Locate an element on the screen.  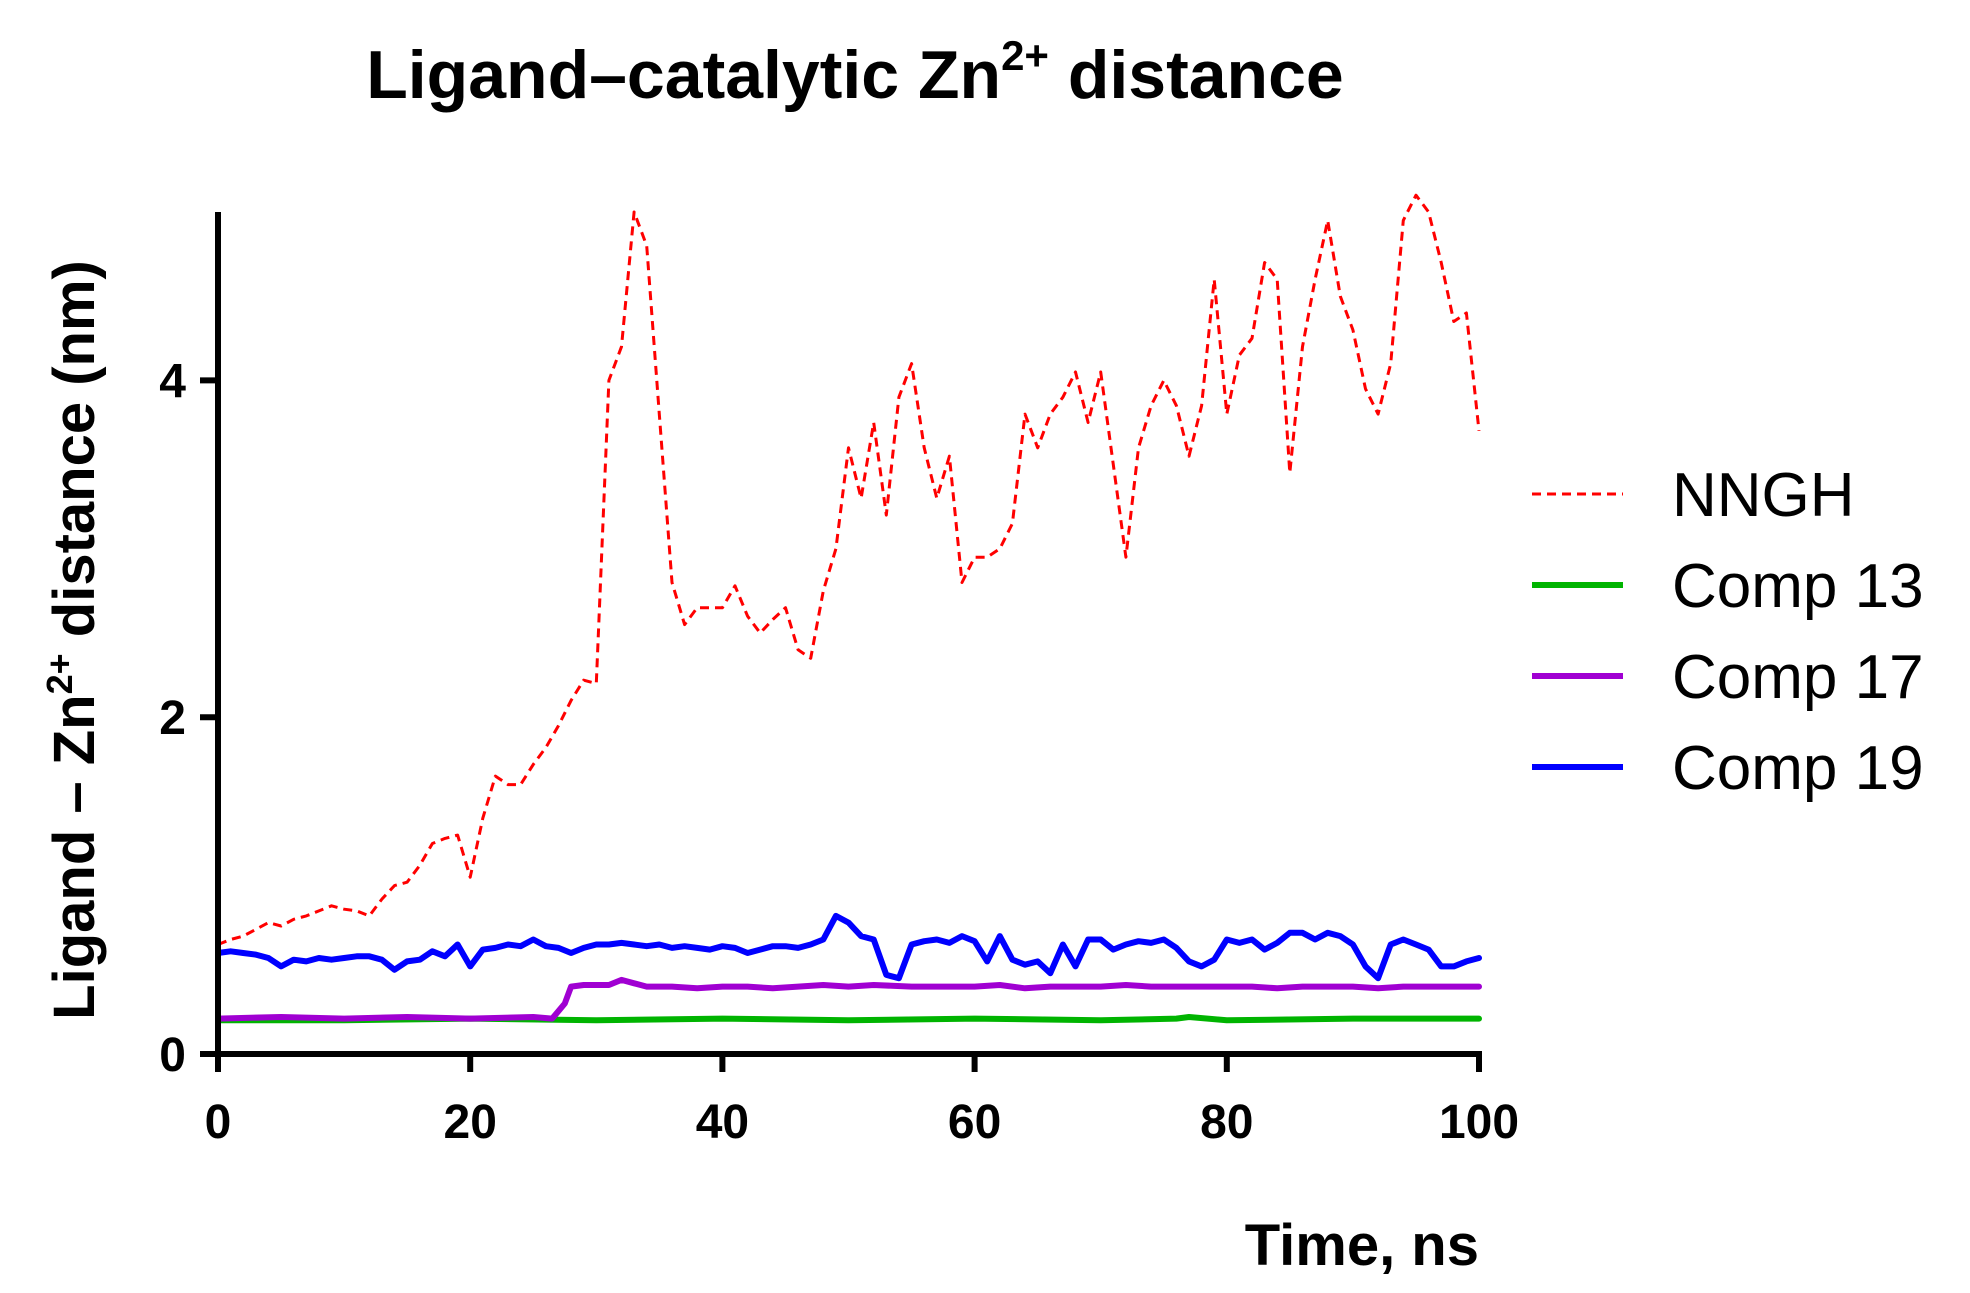
legend-item: Comp 13 is located at coordinates (1728, 586).